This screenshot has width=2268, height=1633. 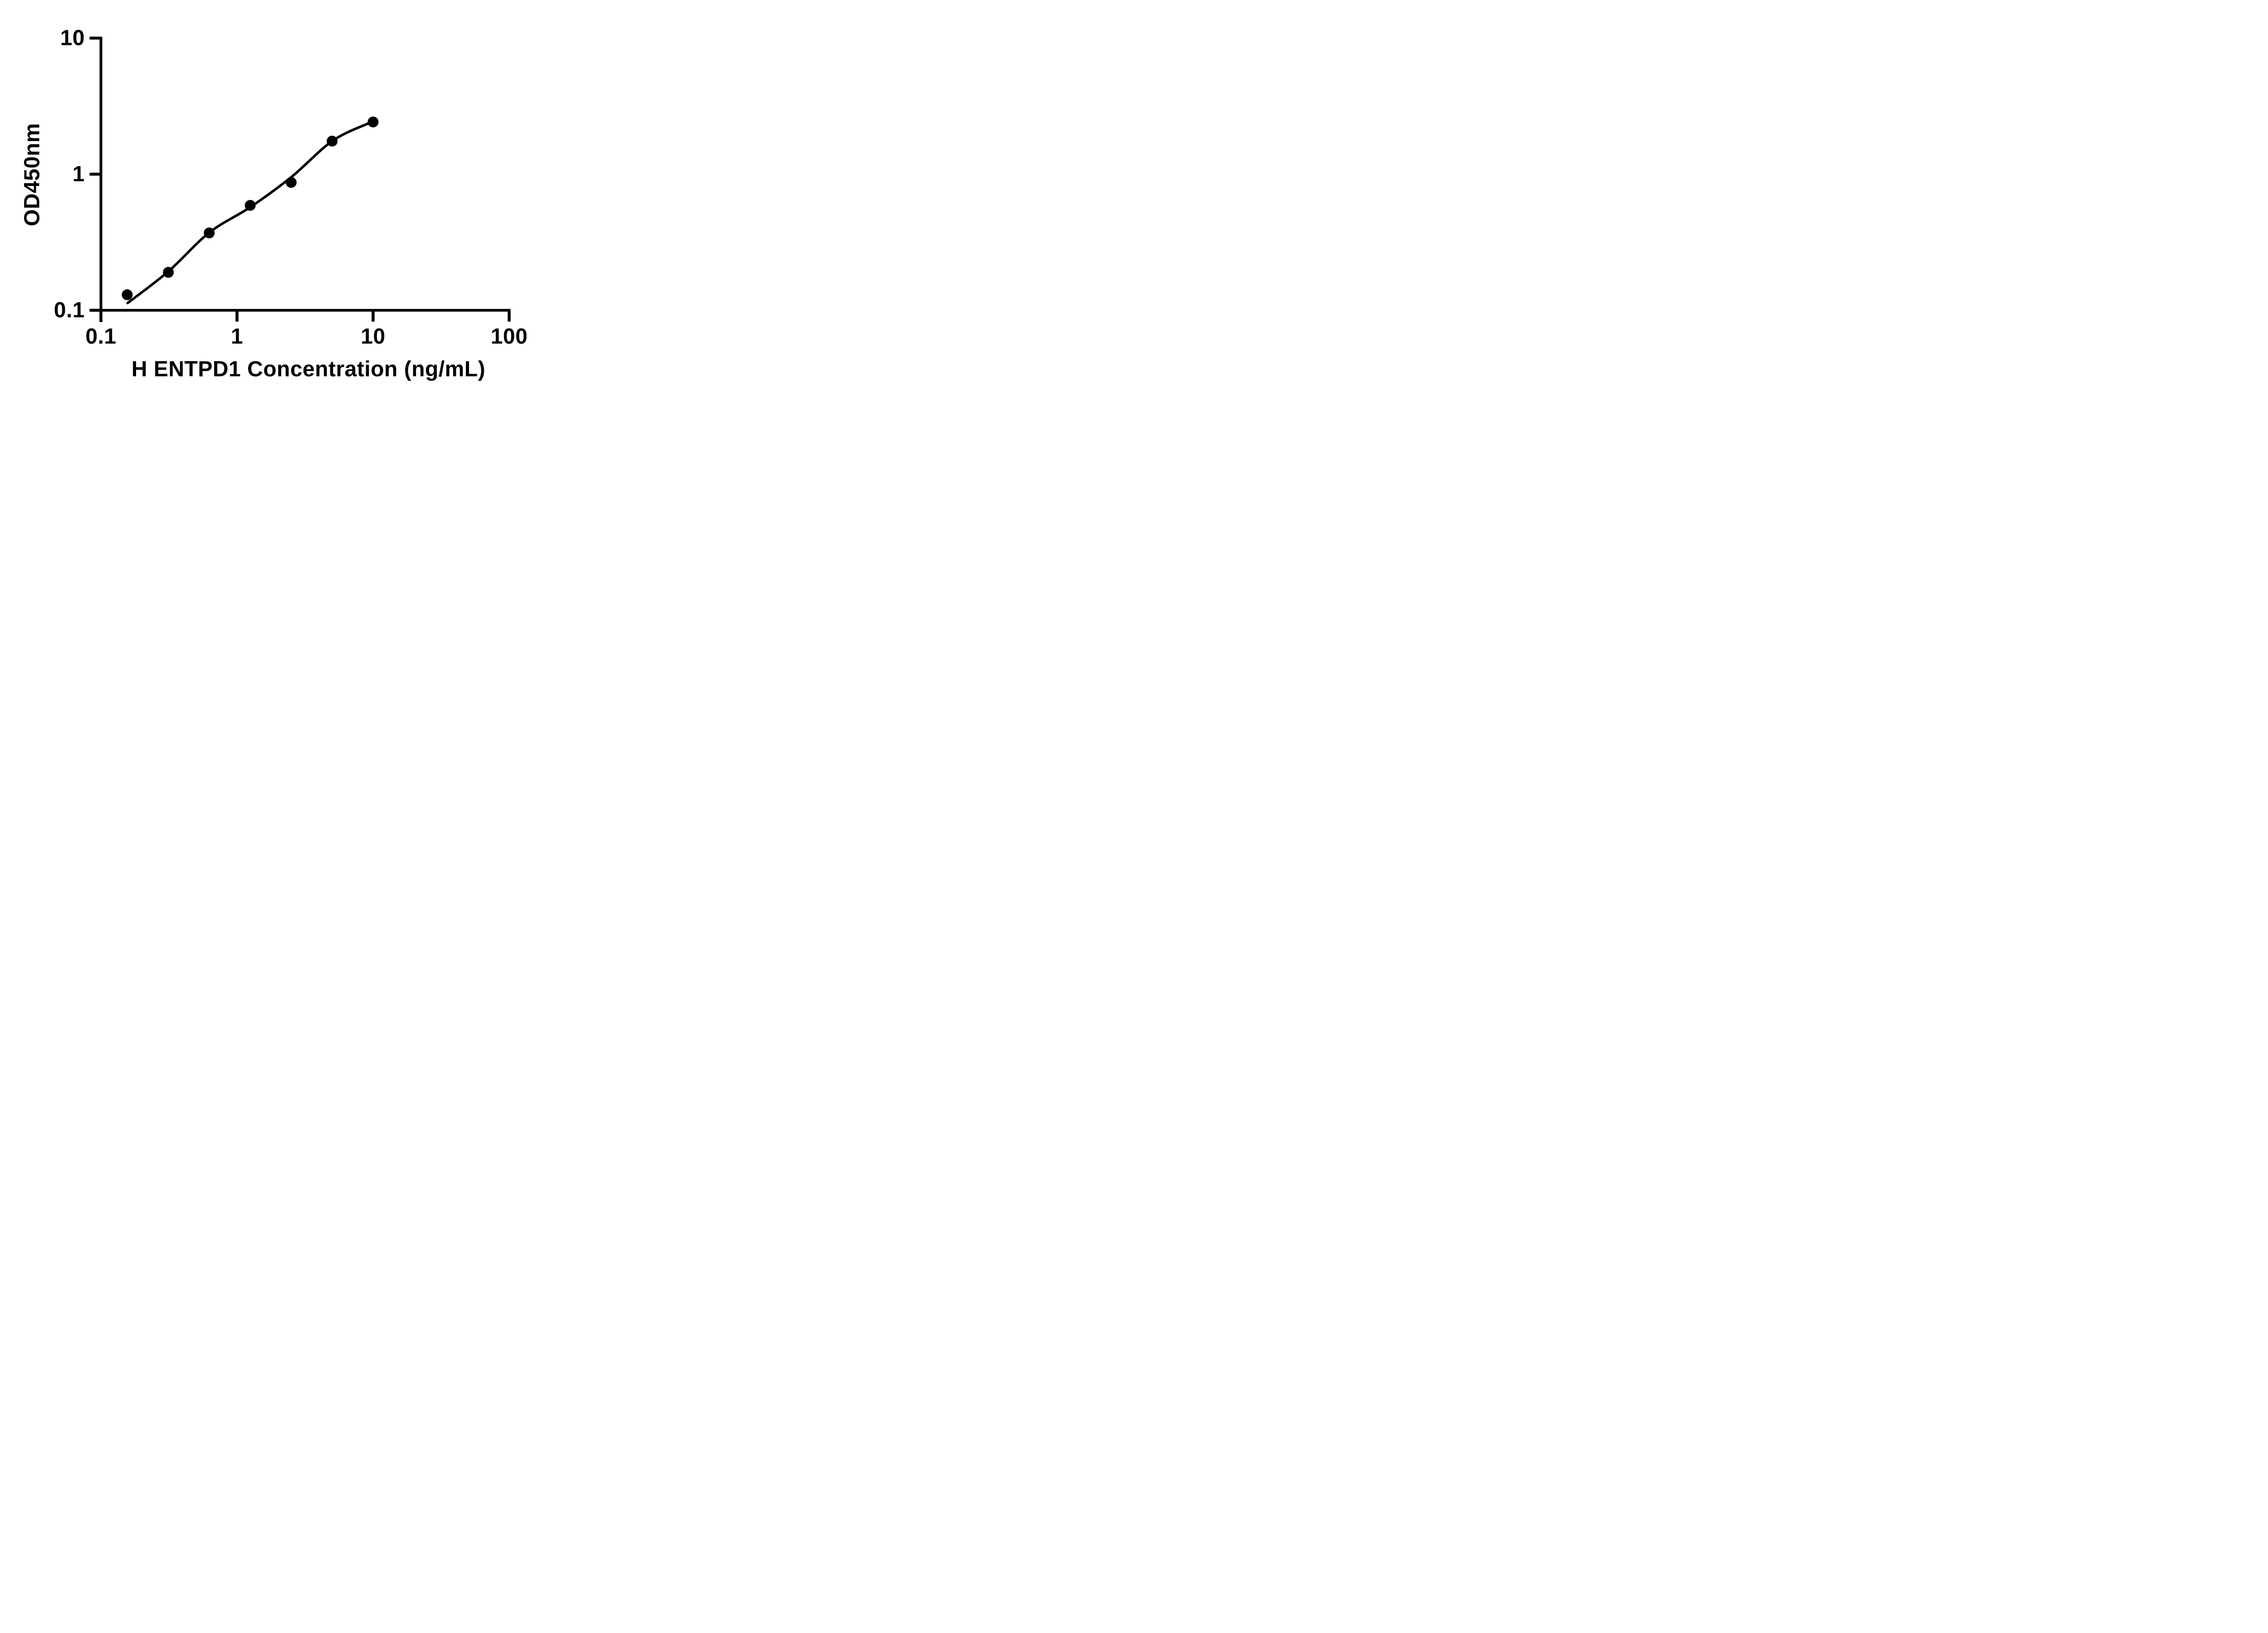 What do you see at coordinates (248, 213) in the screenshot?
I see `fit-curve-line` at bounding box center [248, 213].